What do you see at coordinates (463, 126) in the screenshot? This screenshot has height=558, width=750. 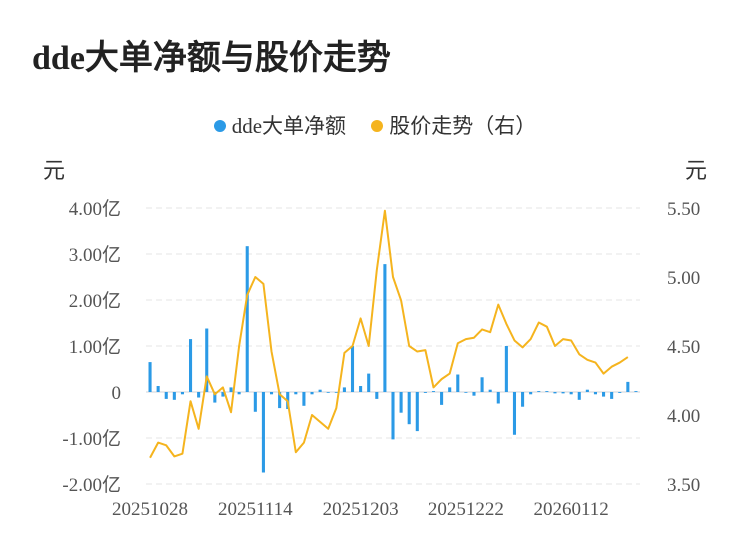 I see `legend-label-price: 股价走势（右）` at bounding box center [463, 126].